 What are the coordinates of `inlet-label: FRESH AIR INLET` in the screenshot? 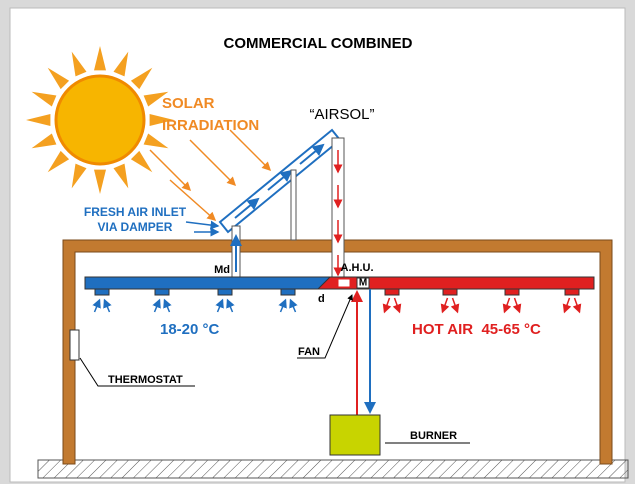 It's located at (135, 212).